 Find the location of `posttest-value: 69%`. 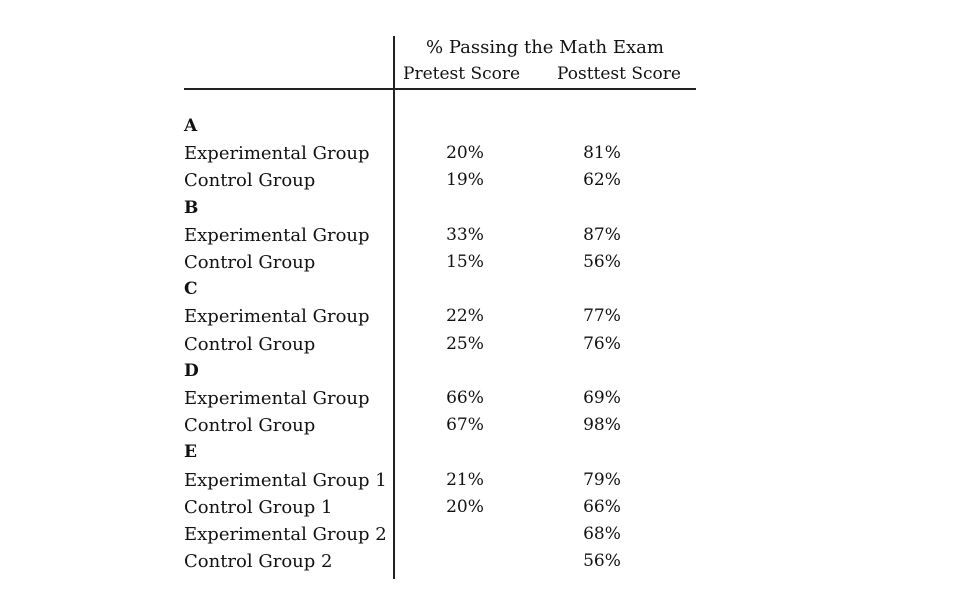

posttest-value: 69% is located at coordinates (602, 398).